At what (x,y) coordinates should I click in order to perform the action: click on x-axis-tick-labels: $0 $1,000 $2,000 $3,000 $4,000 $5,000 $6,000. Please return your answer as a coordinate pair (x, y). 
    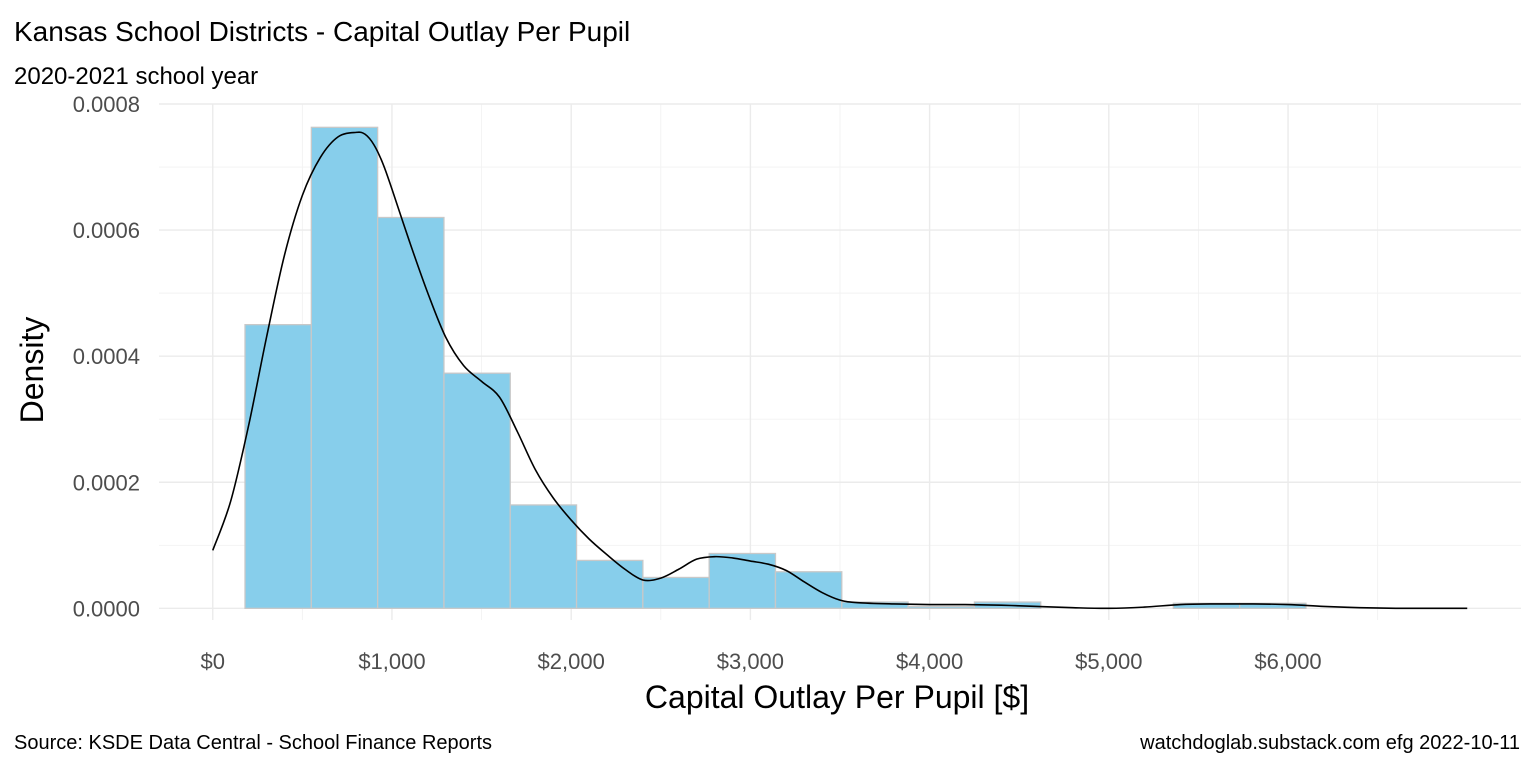
    Looking at the image, I should click on (761, 661).